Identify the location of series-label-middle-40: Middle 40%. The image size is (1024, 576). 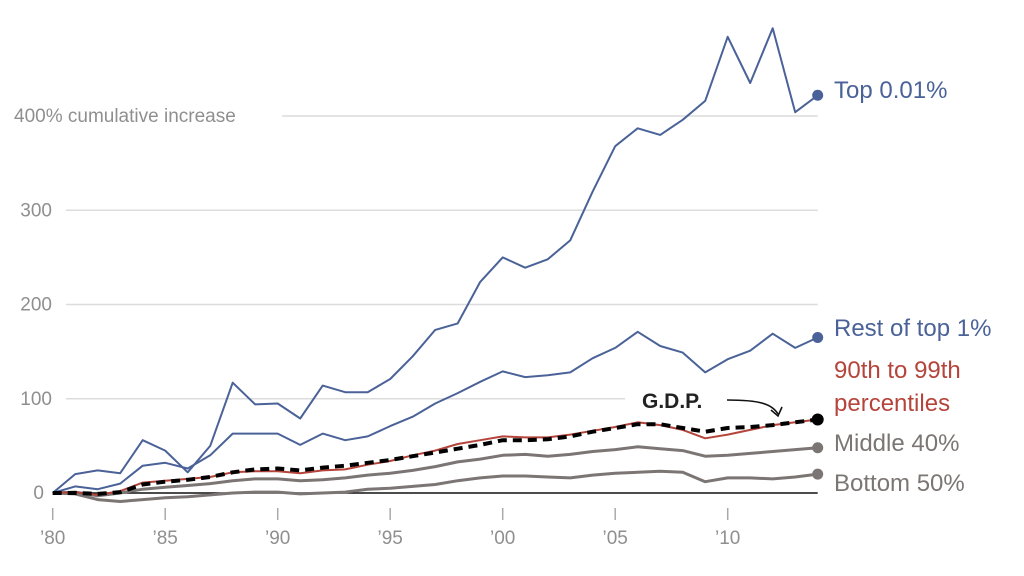
(896, 443).